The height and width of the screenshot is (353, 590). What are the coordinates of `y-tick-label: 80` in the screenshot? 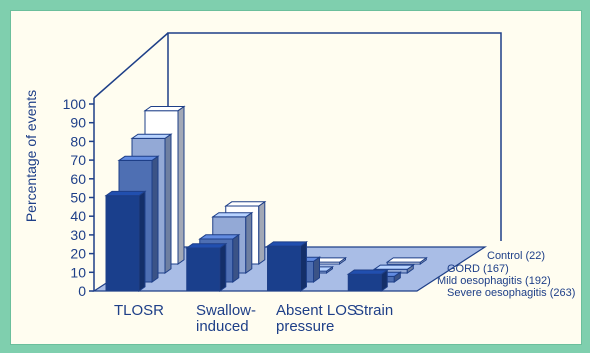 It's located at (78, 141).